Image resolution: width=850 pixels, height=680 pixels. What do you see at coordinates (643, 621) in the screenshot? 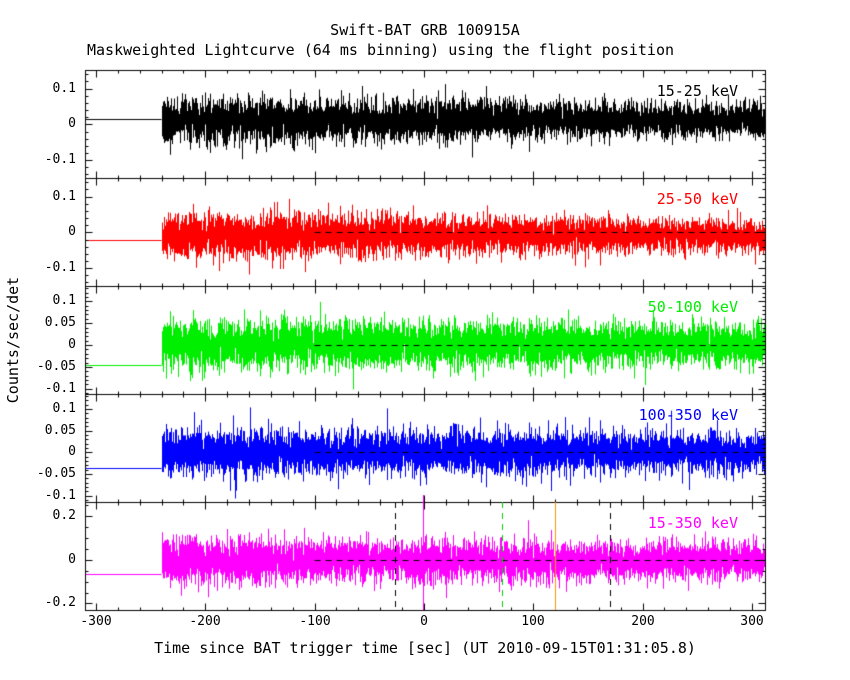
I see `x-tick-label: 200` at bounding box center [643, 621].